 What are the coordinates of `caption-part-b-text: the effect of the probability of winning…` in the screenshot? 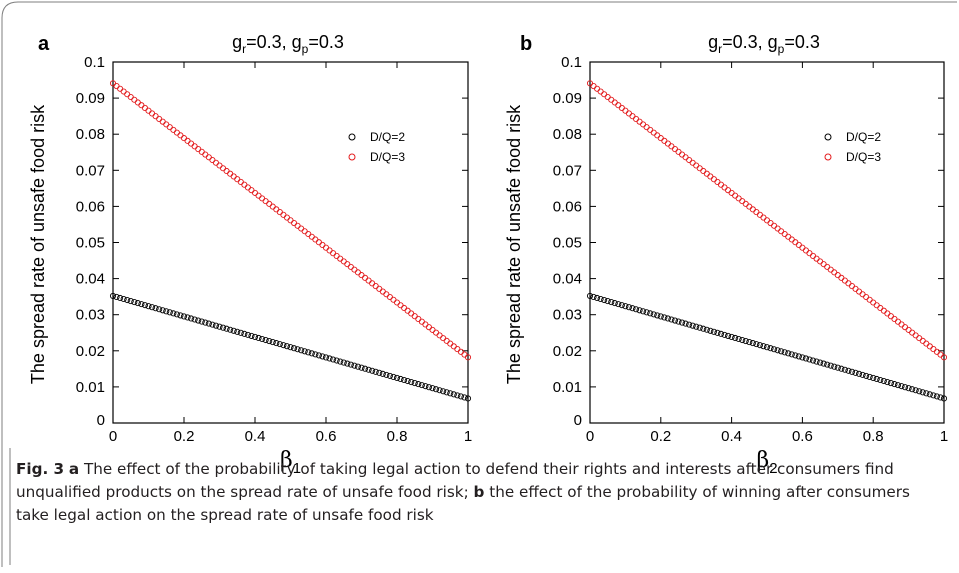 It's located at (463, 503).